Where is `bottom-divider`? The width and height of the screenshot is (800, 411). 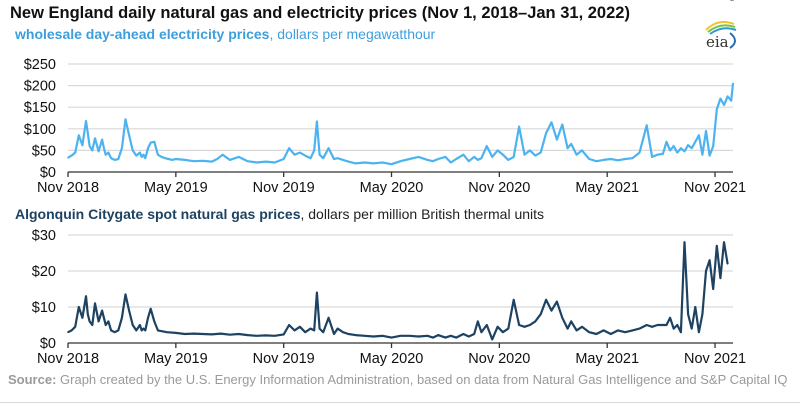 bottom-divider is located at coordinates (400, 402).